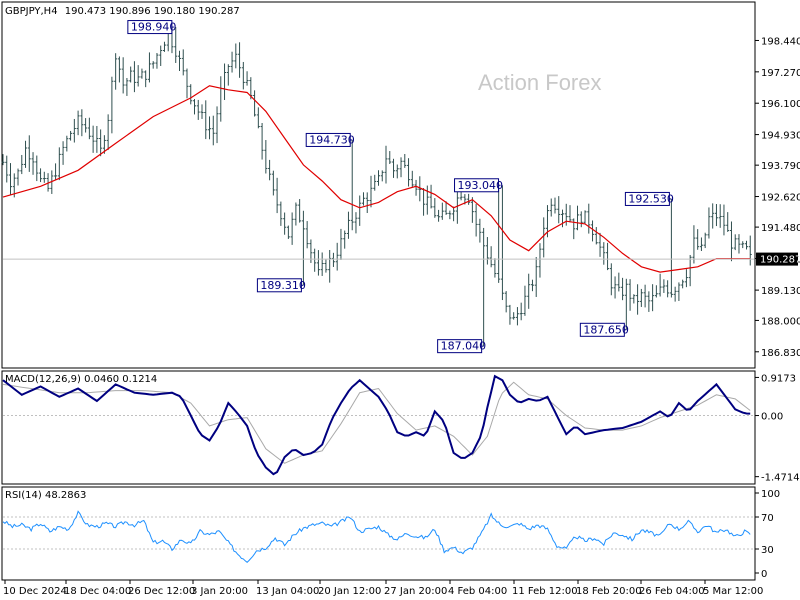 The height and width of the screenshot is (600, 800). Describe the element at coordinates (540, 82) in the screenshot. I see `watermark-text: Action Forex` at that location.